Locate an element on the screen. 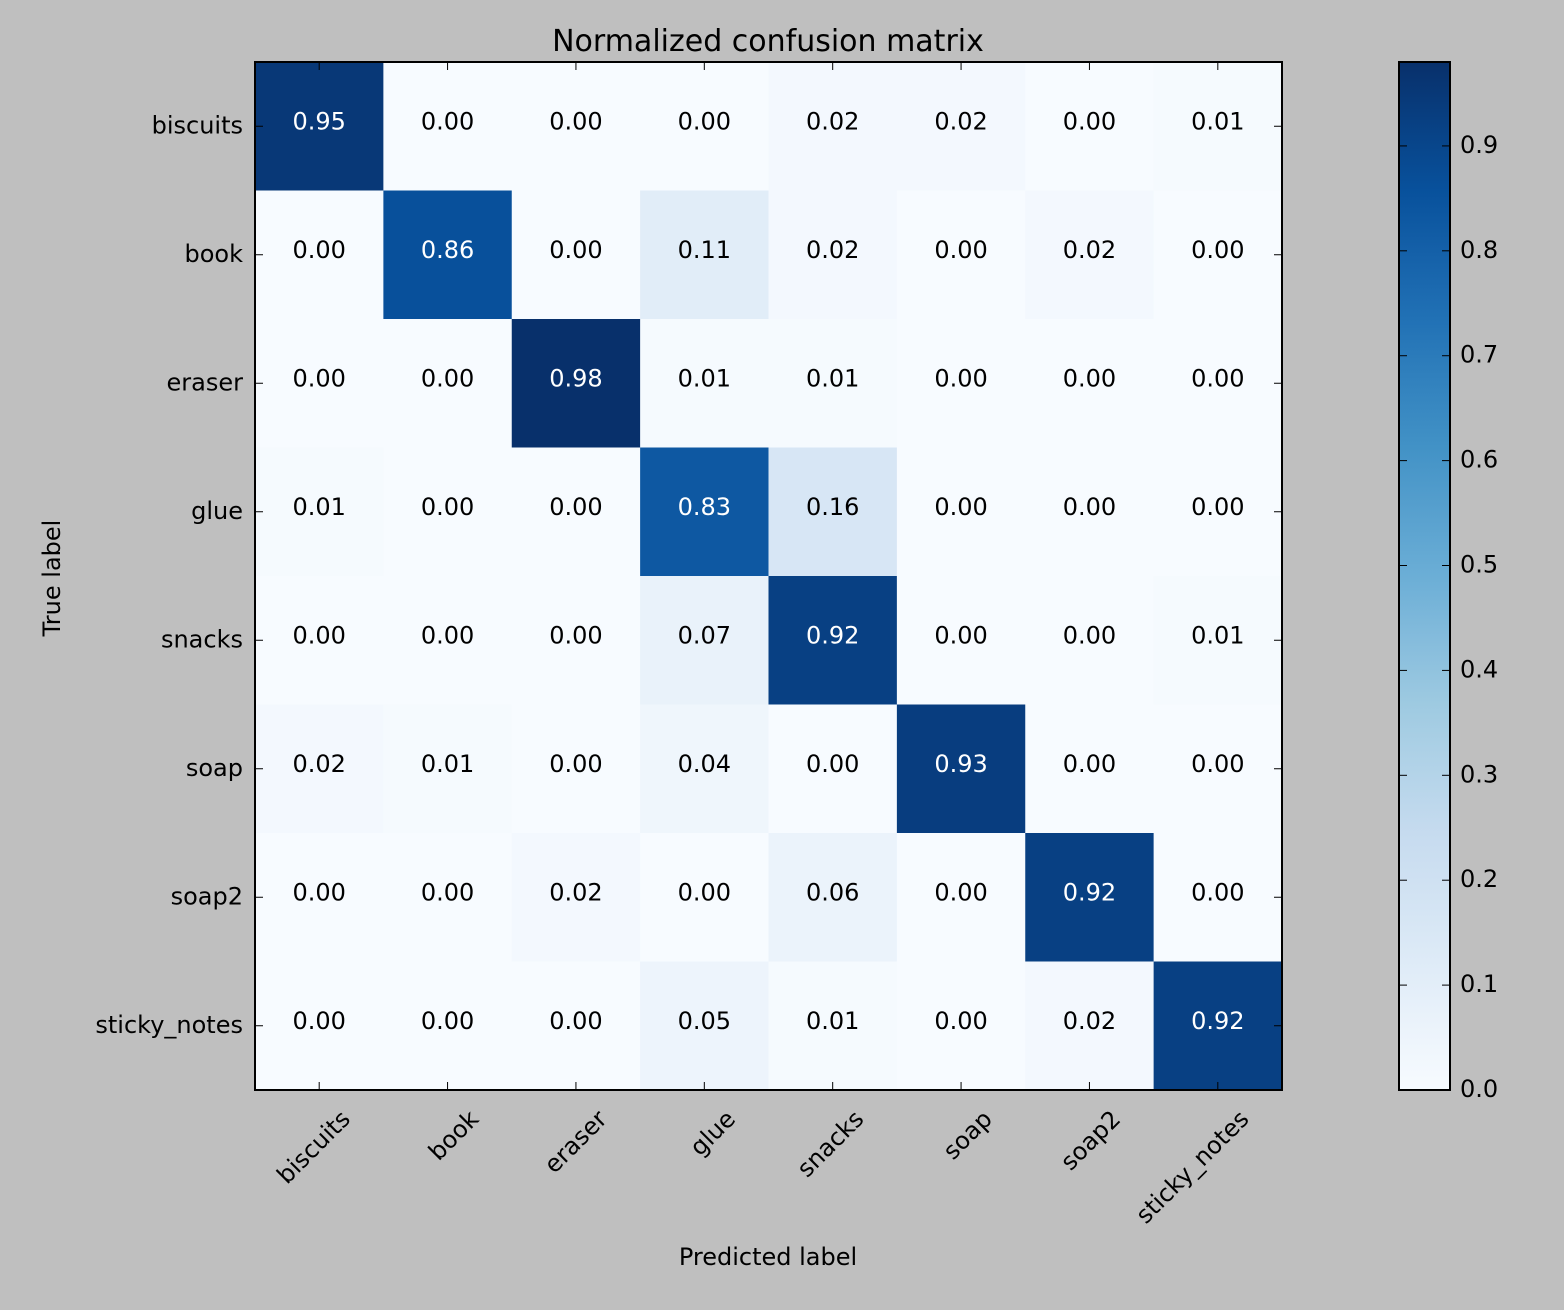  colorbar-frame is located at coordinates (1424, 576).